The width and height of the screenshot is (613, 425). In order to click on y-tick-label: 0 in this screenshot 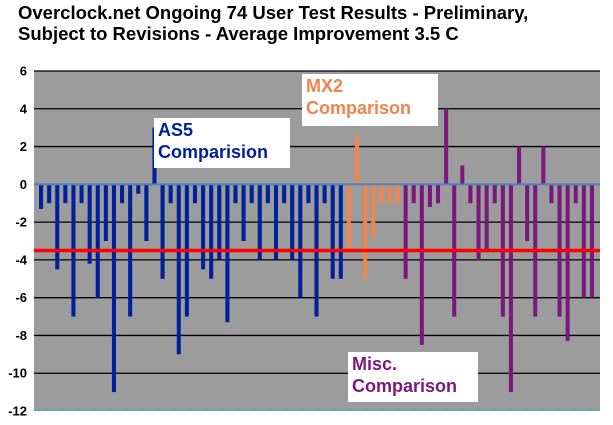, I will do `click(23, 184)`.